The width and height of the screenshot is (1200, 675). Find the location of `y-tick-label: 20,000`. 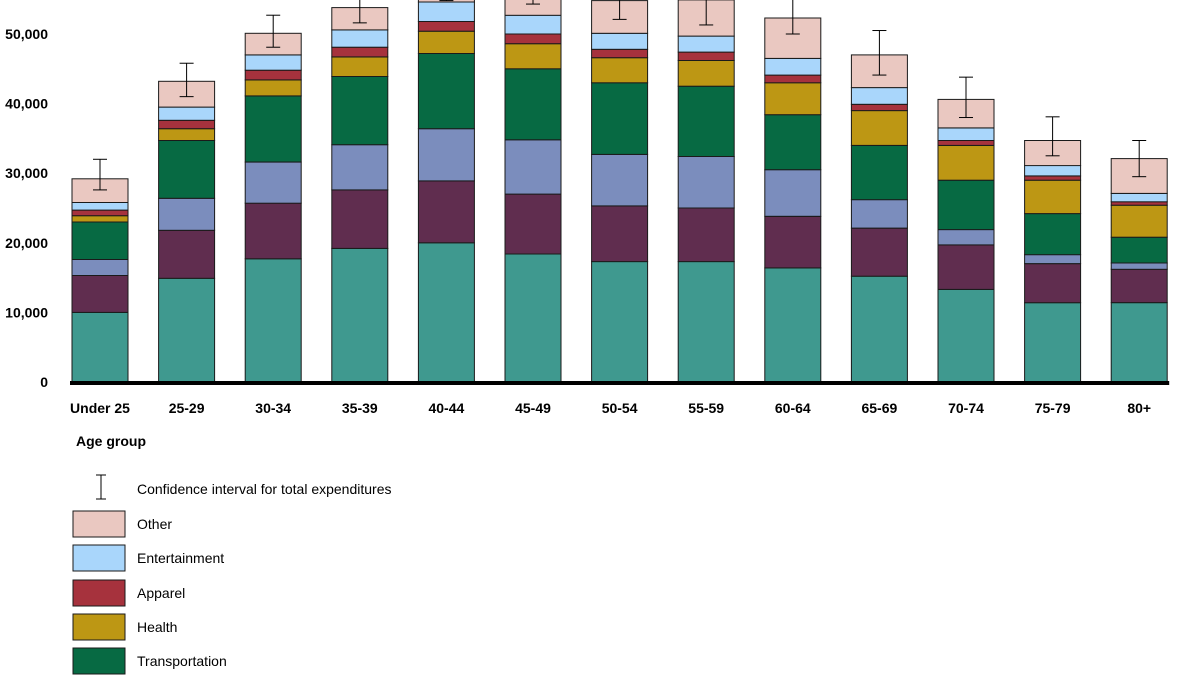

y-tick-label: 20,000 is located at coordinates (26, 243).